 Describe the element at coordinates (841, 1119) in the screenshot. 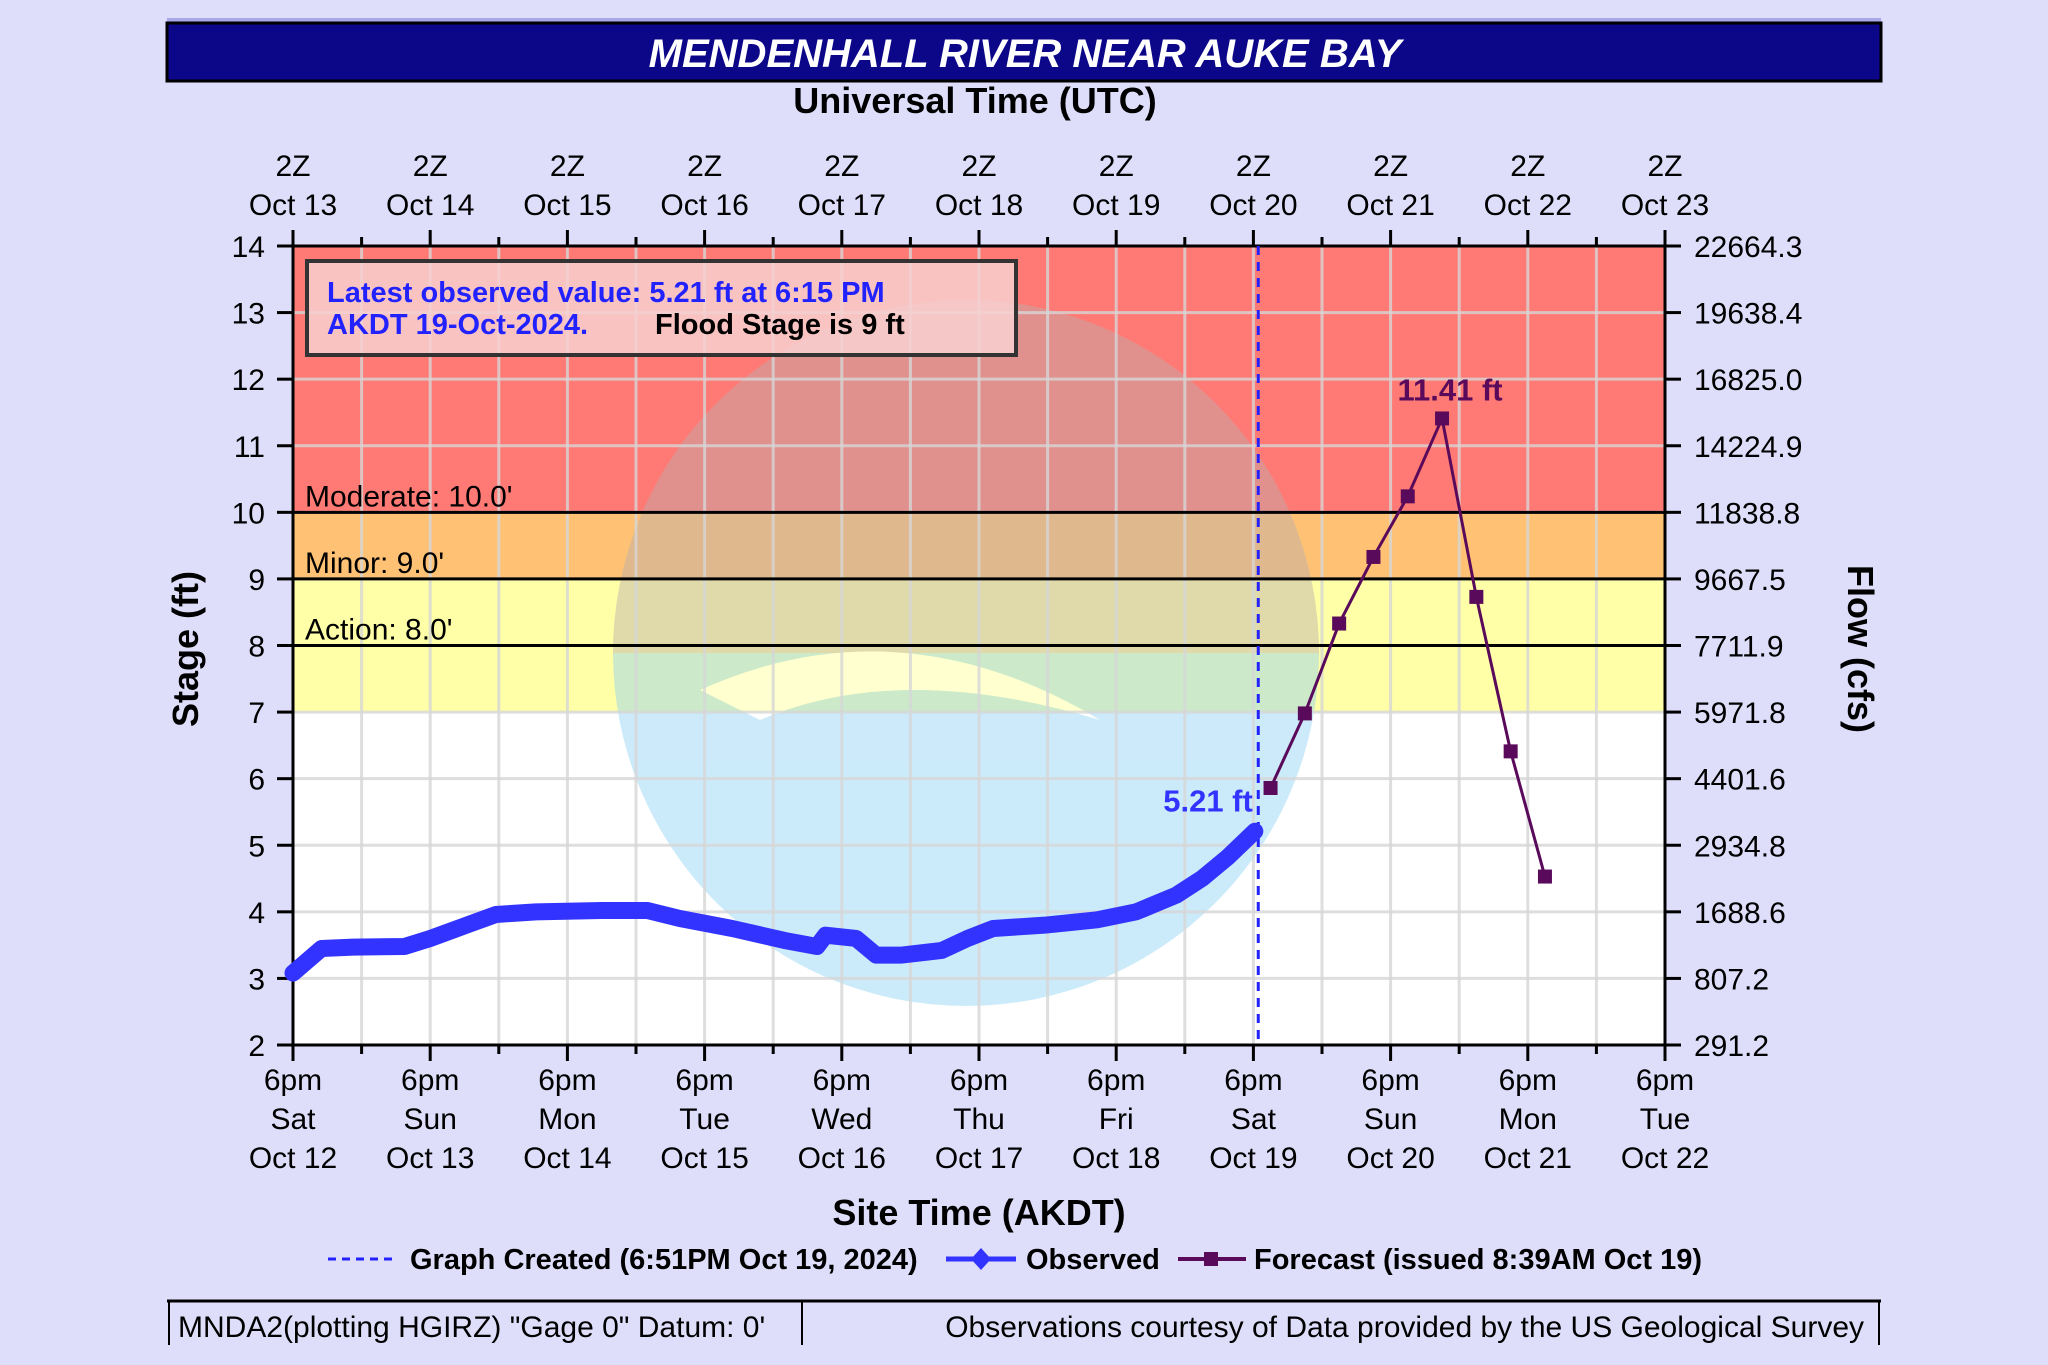

I see `x-tick-label: Wed` at that location.